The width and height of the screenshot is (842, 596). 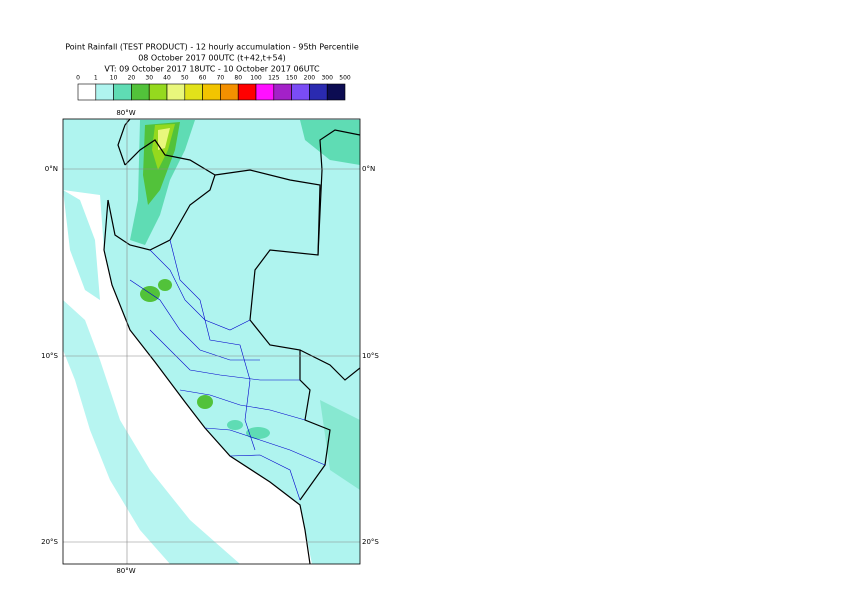 I want to click on legend-label: 125, so click(x=274, y=78).